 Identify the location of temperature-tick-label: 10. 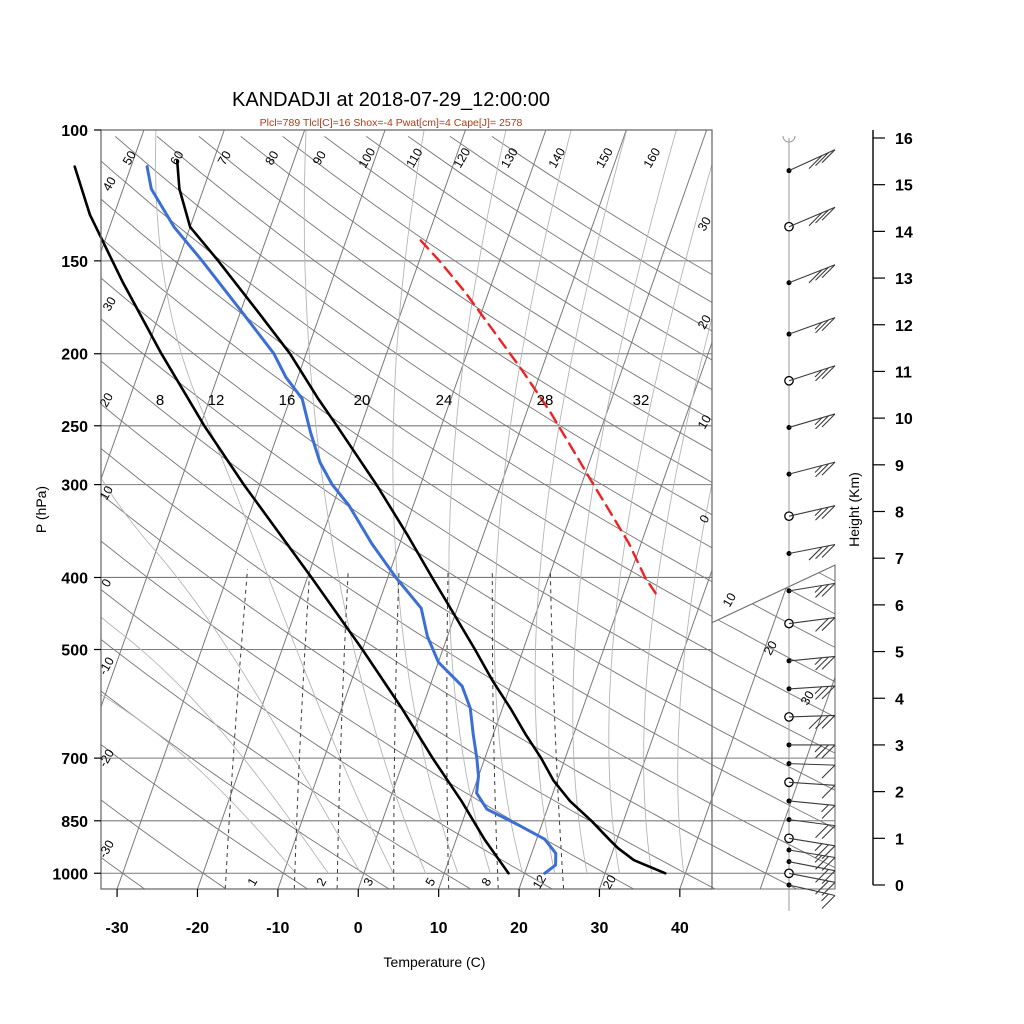
(439, 928).